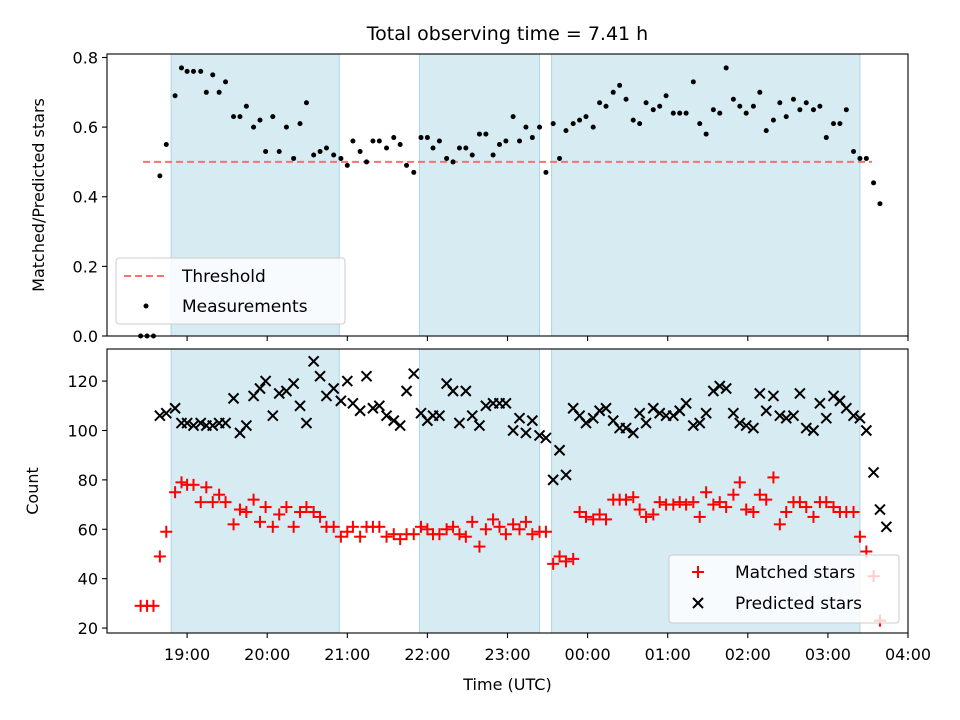  What do you see at coordinates (547, 338) in the screenshot?
I see `top-x-ticks` at bounding box center [547, 338].